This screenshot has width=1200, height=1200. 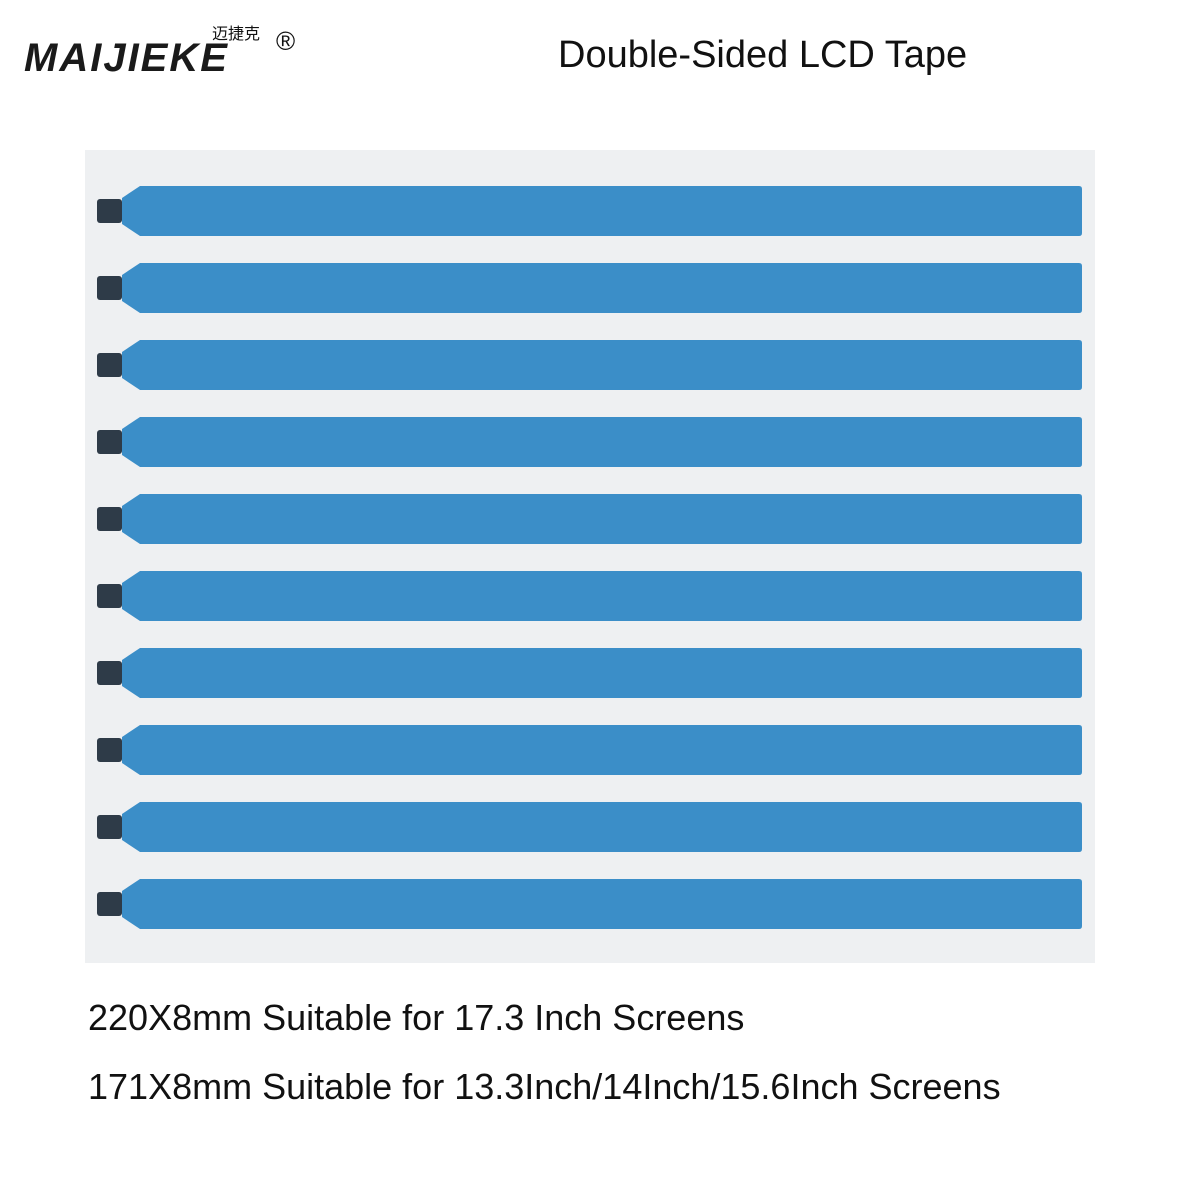 I want to click on spec-line: 220X8mm Suitable for 17.3 Inch Screens, so click(x=416, y=1017).